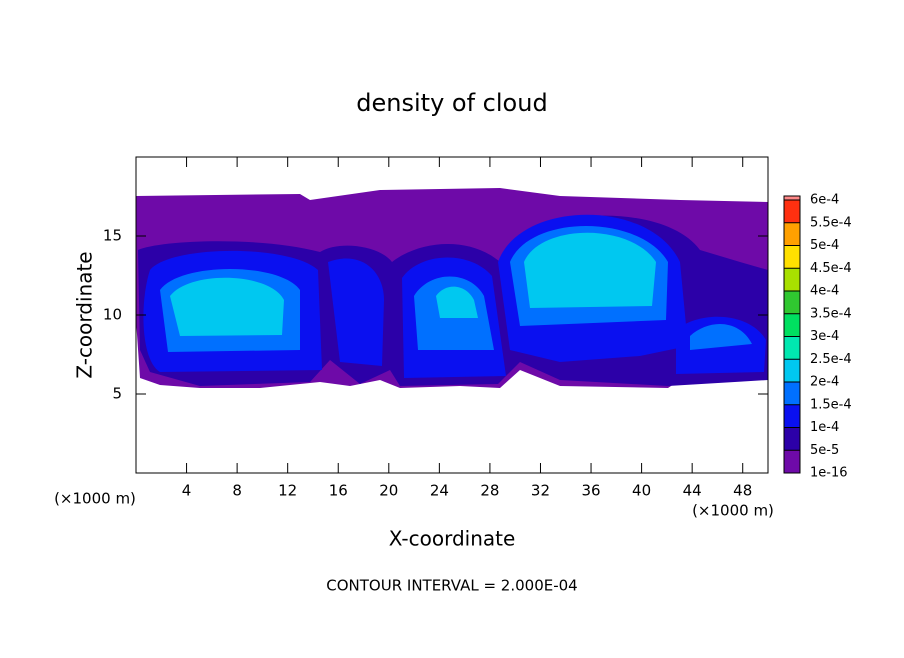  I want to click on x-tick-label: 32, so click(540, 491).